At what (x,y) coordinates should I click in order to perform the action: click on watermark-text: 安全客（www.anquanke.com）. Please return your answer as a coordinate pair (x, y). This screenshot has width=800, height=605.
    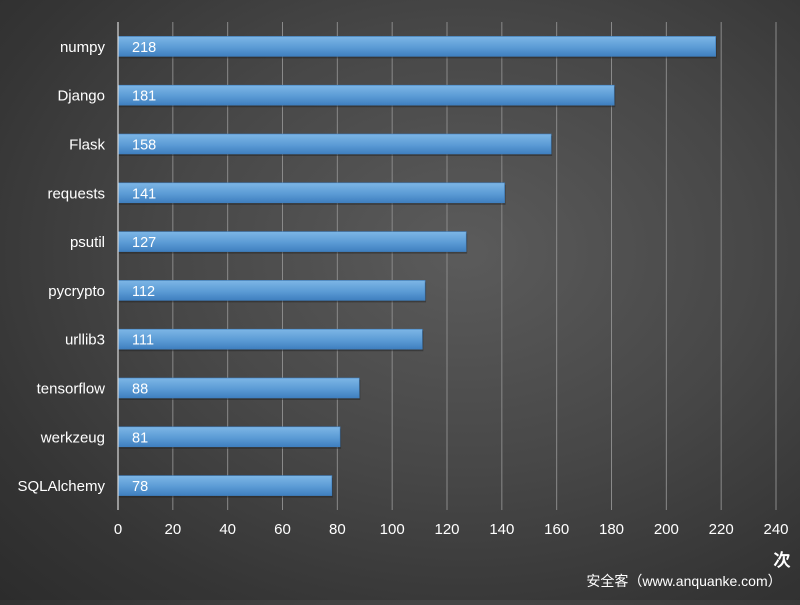
    Looking at the image, I should click on (683, 581).